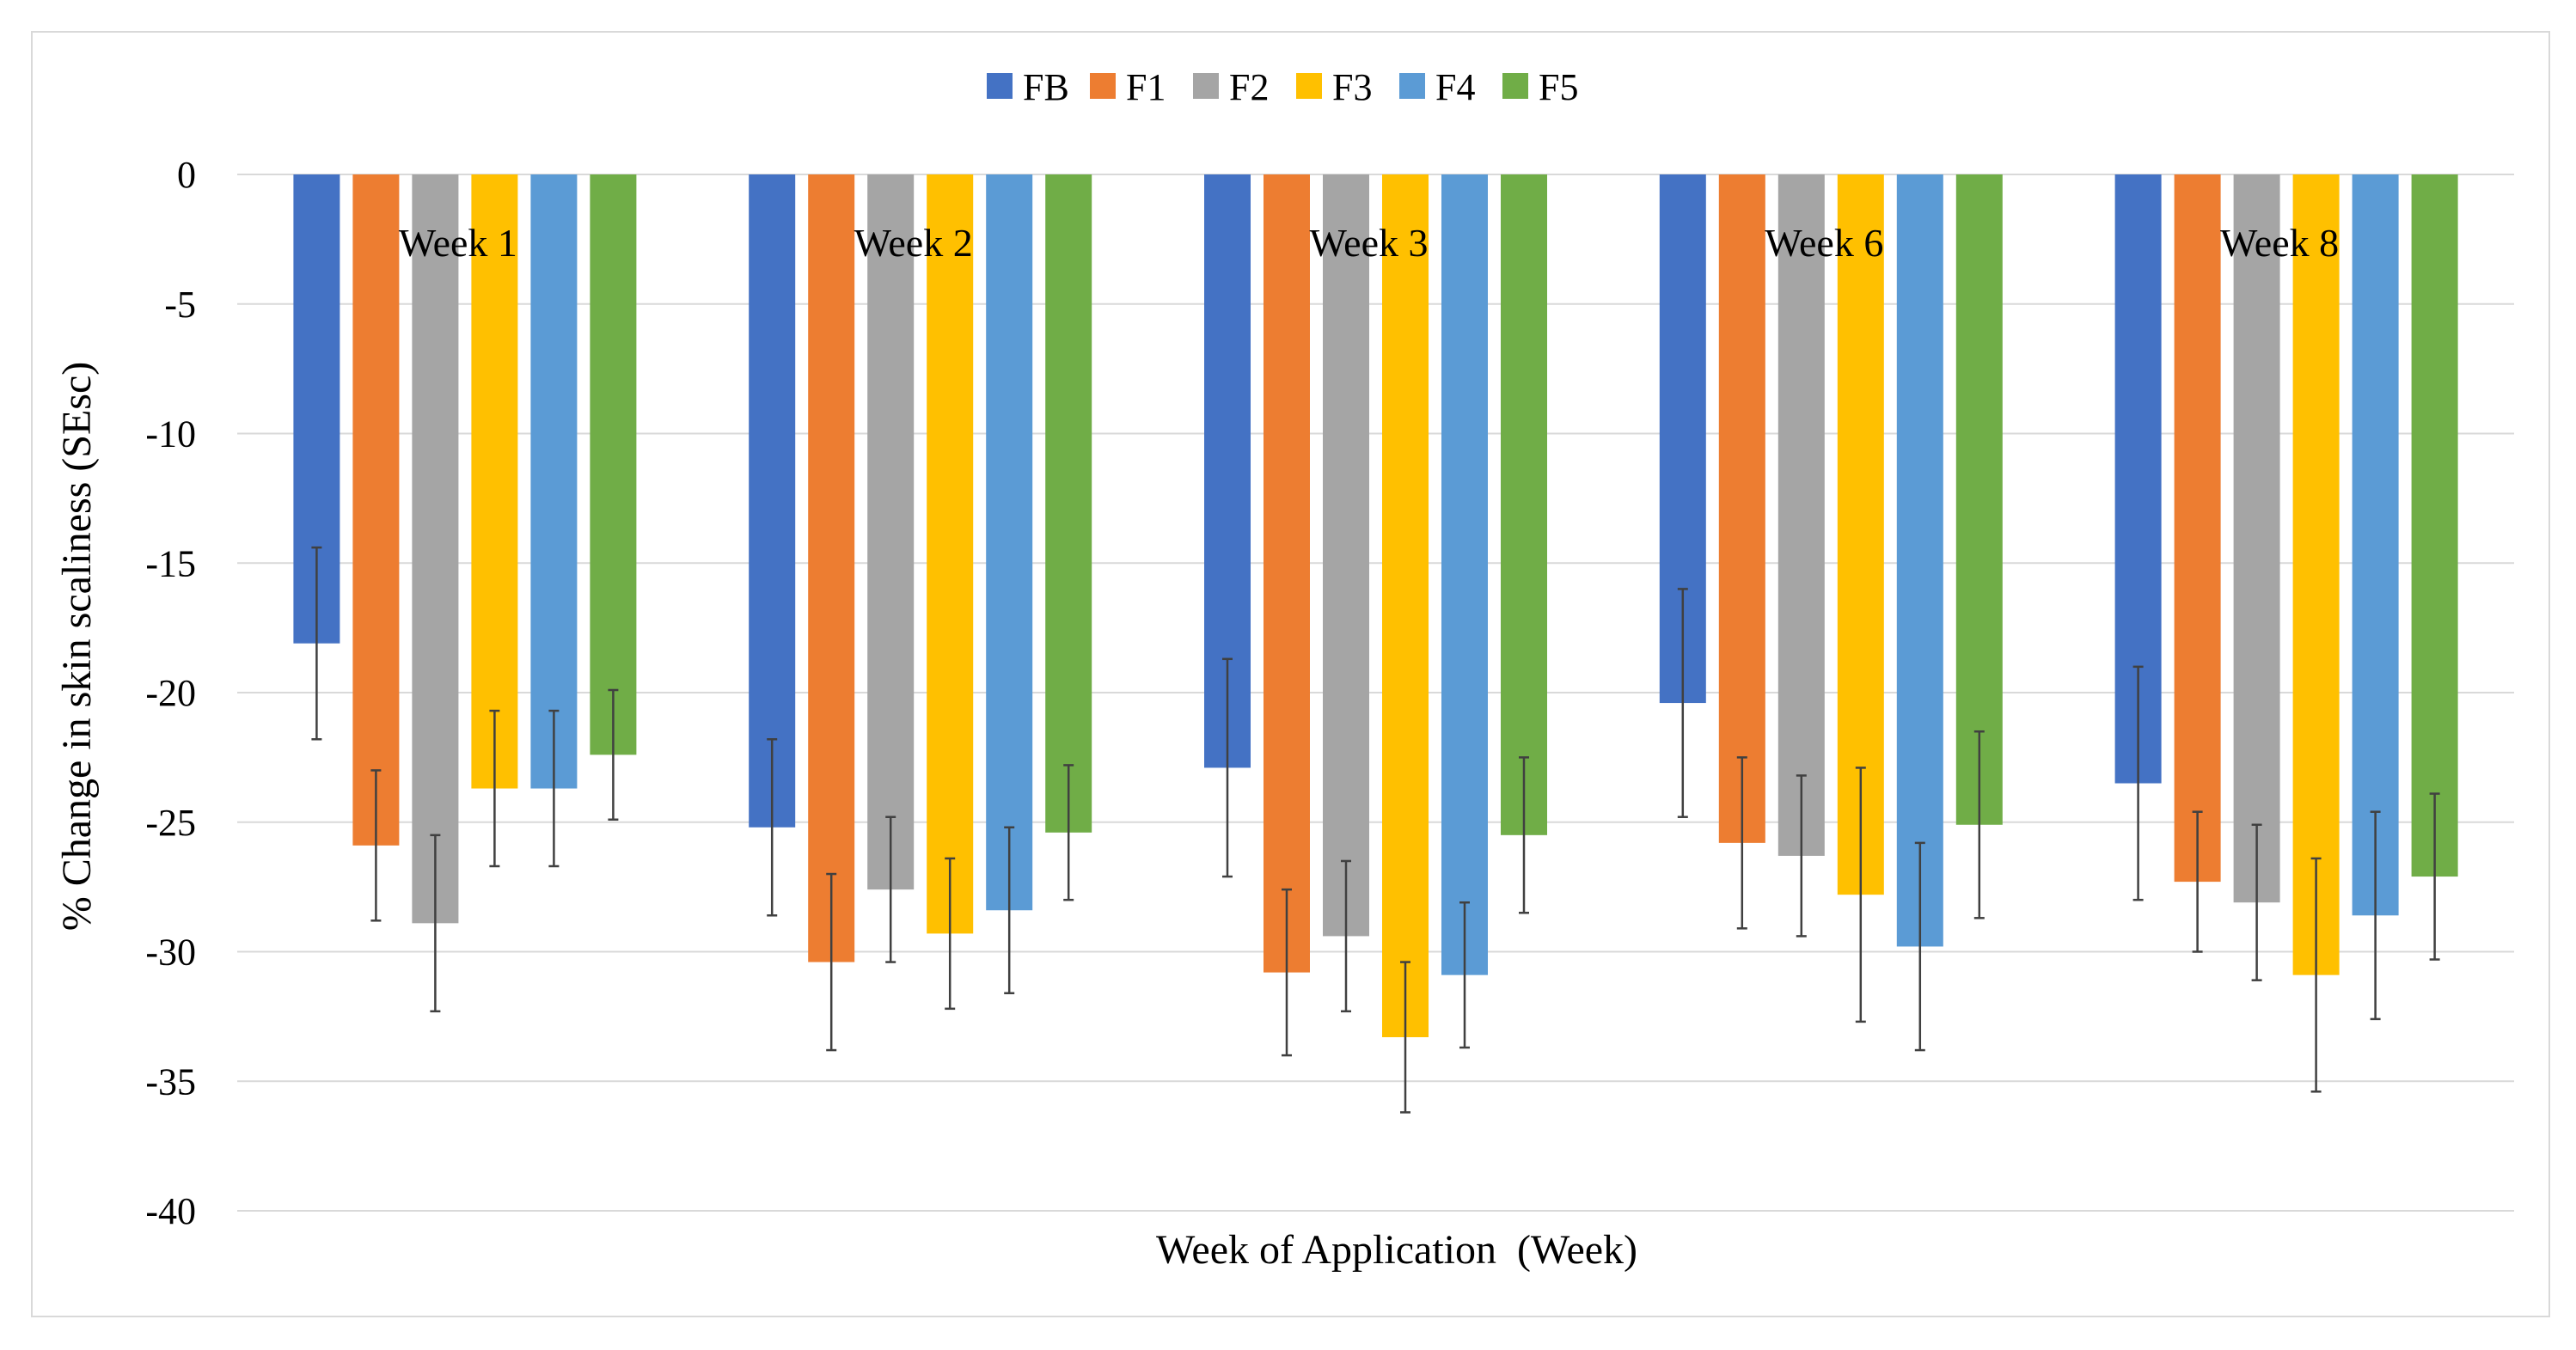  Describe the element at coordinates (77, 647) in the screenshot. I see `y-axis-title: % Change in skin scaliness (SEsc)` at that location.